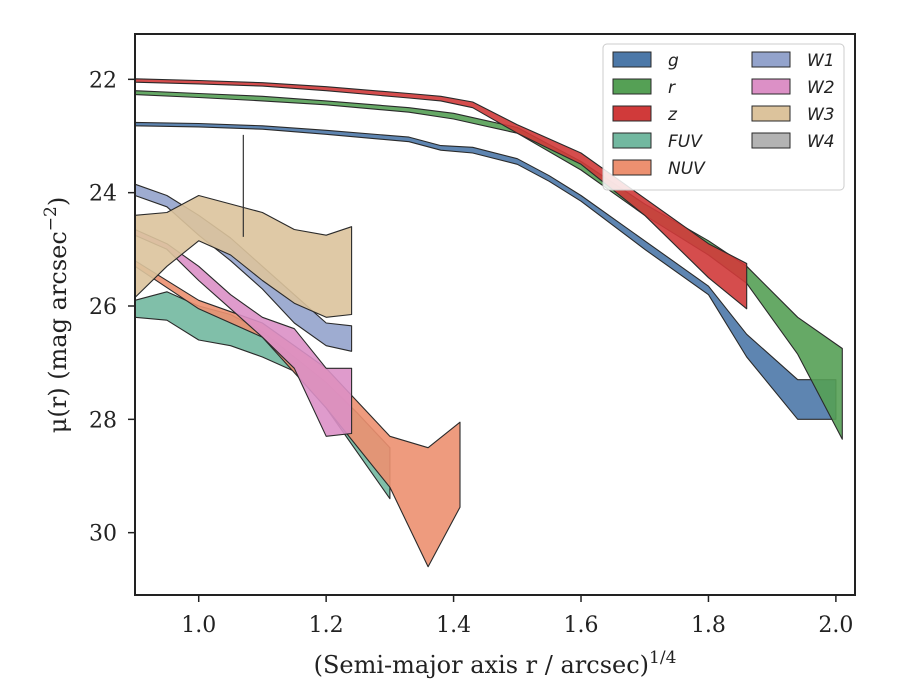  Describe the element at coordinates (581, 625) in the screenshot. I see `x-tick-label: 1.6` at that location.